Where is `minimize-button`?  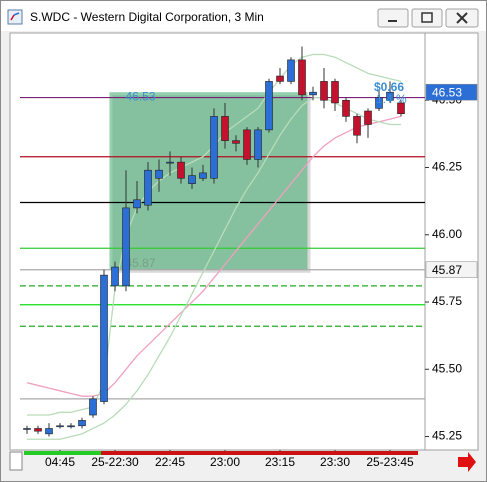 minimize-button is located at coordinates (393, 18).